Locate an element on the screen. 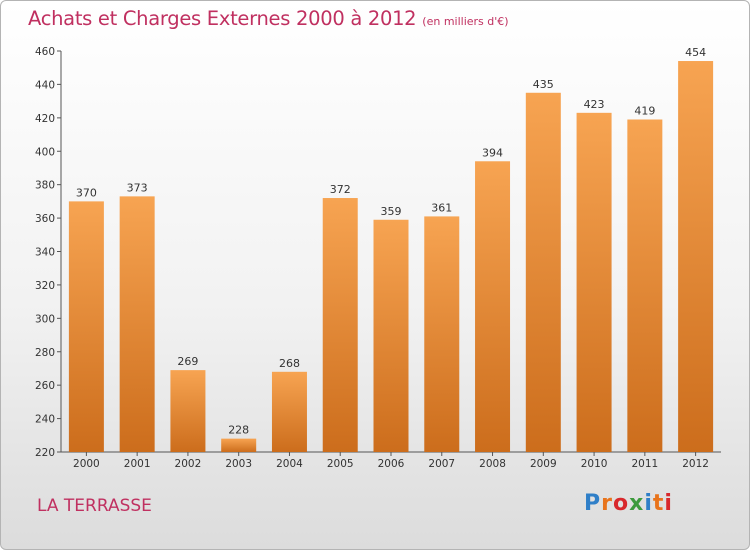 The image size is (750, 550). data-label: 454 is located at coordinates (695, 52).